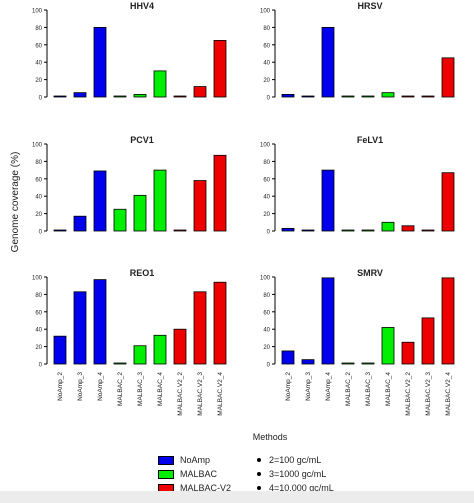 The image size is (474, 503). I want to click on x-tick-label: MALBAC.V2_3, so click(200, 394).